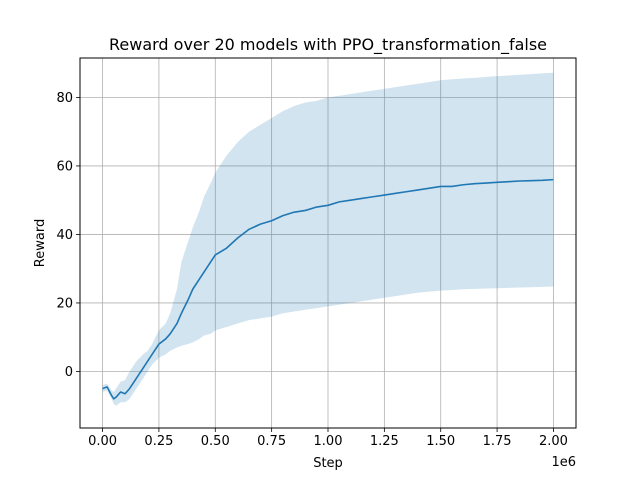 The image size is (640, 480). Describe the element at coordinates (553, 441) in the screenshot. I see `x-tick-label: 2.00` at that location.